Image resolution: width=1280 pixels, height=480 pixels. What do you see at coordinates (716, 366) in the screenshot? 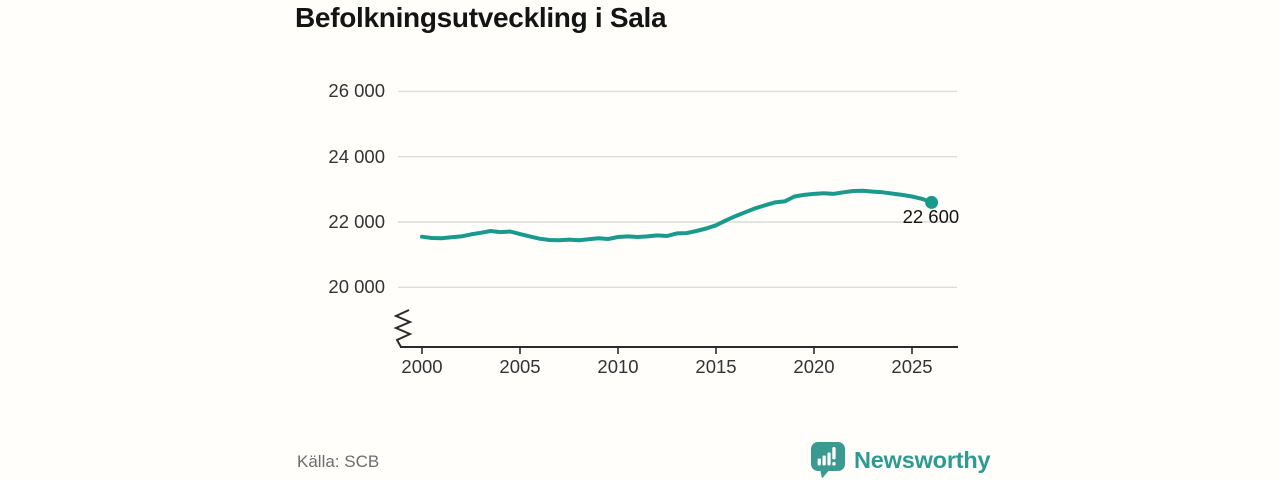
I see `x-tick-label: 2015` at bounding box center [716, 366].